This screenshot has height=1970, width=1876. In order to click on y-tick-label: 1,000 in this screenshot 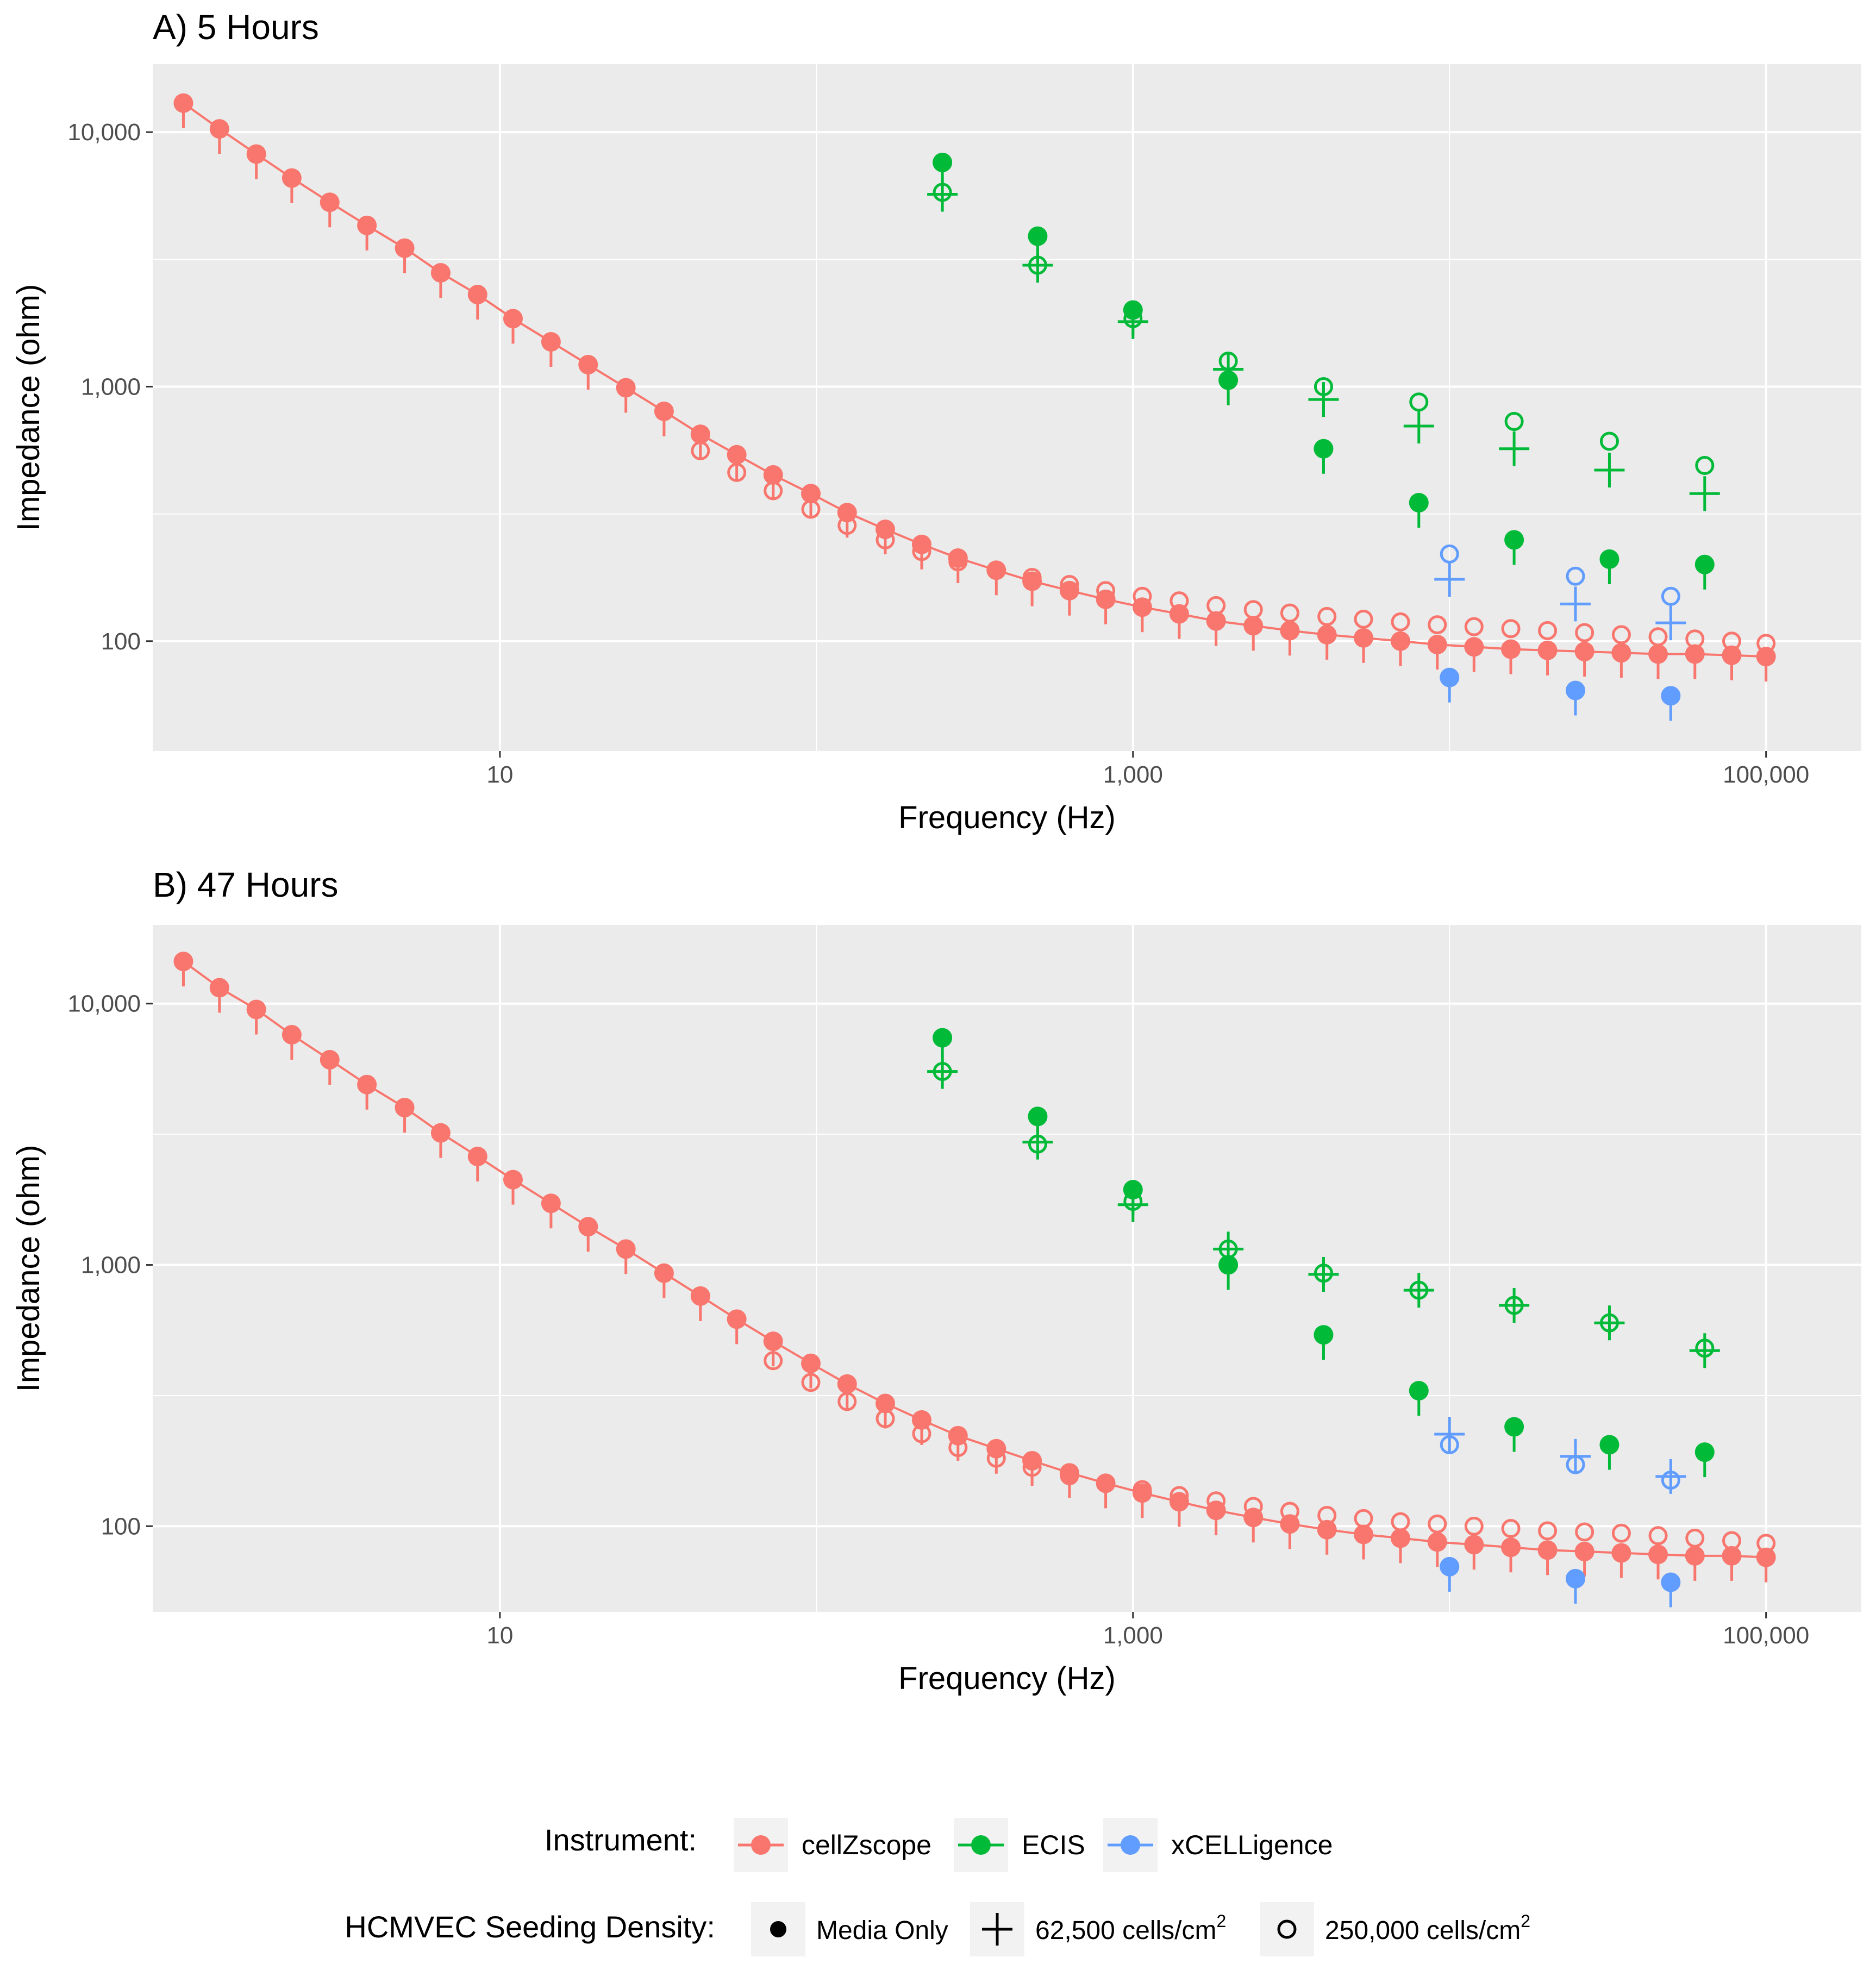, I will do `click(111, 387)`.